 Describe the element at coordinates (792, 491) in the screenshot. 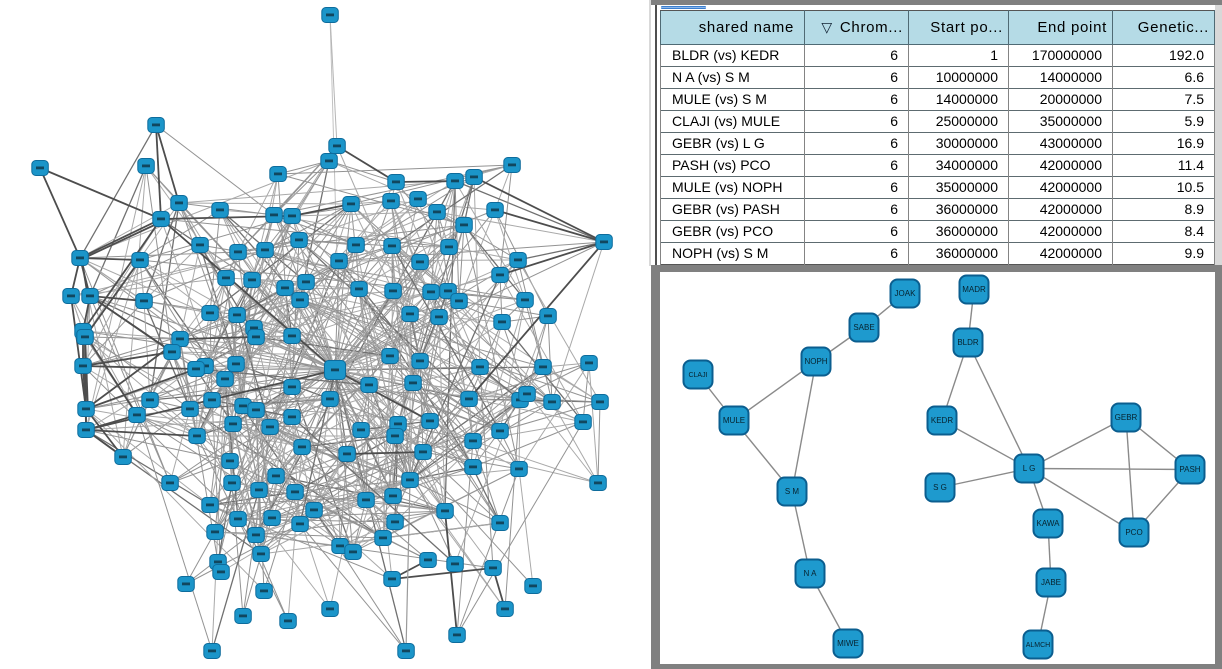

I see `svg-text: S M` at that location.